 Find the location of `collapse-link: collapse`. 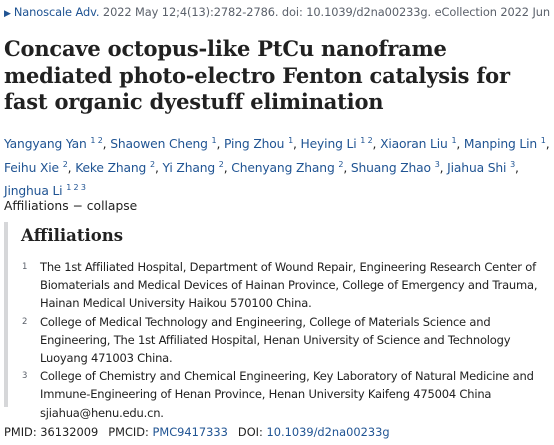

collapse-link: collapse is located at coordinates (112, 206).